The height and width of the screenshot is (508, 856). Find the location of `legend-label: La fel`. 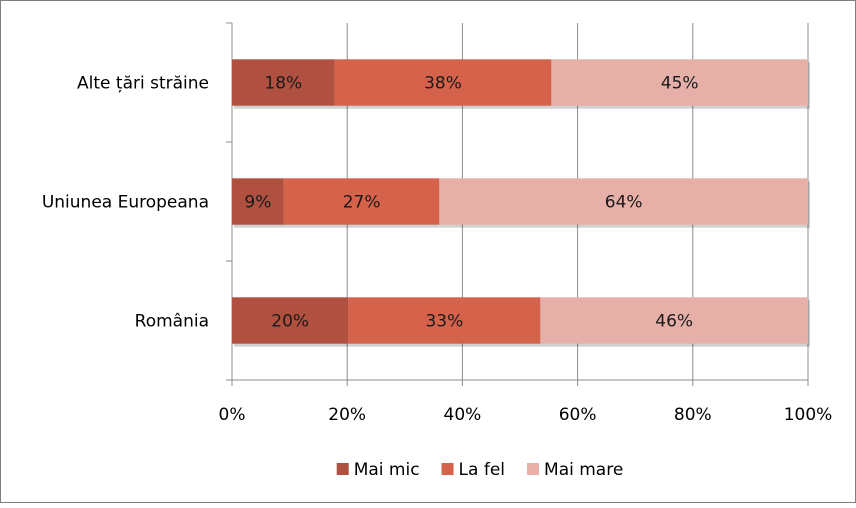

legend-label: La fel is located at coordinates (482, 470).